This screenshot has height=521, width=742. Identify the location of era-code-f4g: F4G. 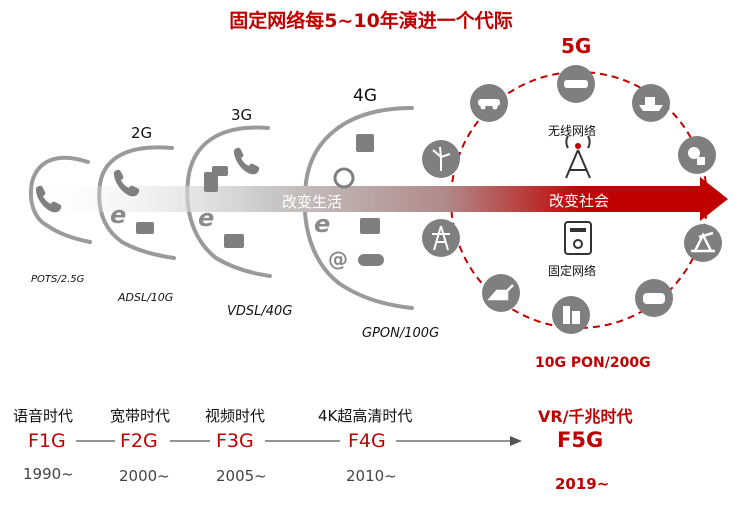
(367, 441).